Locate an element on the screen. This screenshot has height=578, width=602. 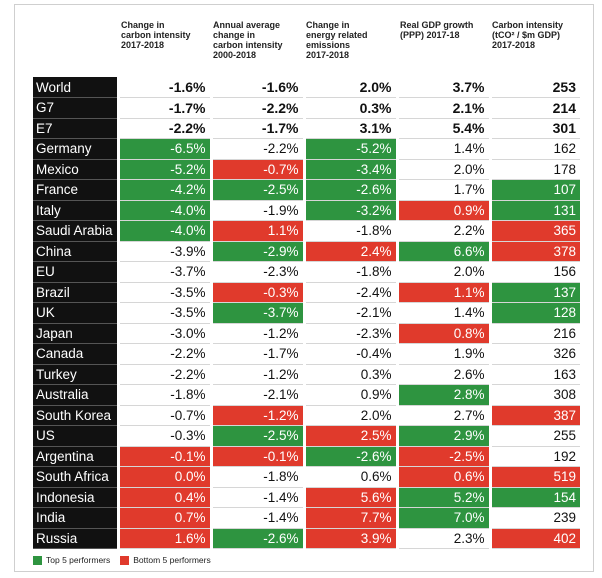
legend-label-bottom: Bottom 5 performers is located at coordinates (172, 560).